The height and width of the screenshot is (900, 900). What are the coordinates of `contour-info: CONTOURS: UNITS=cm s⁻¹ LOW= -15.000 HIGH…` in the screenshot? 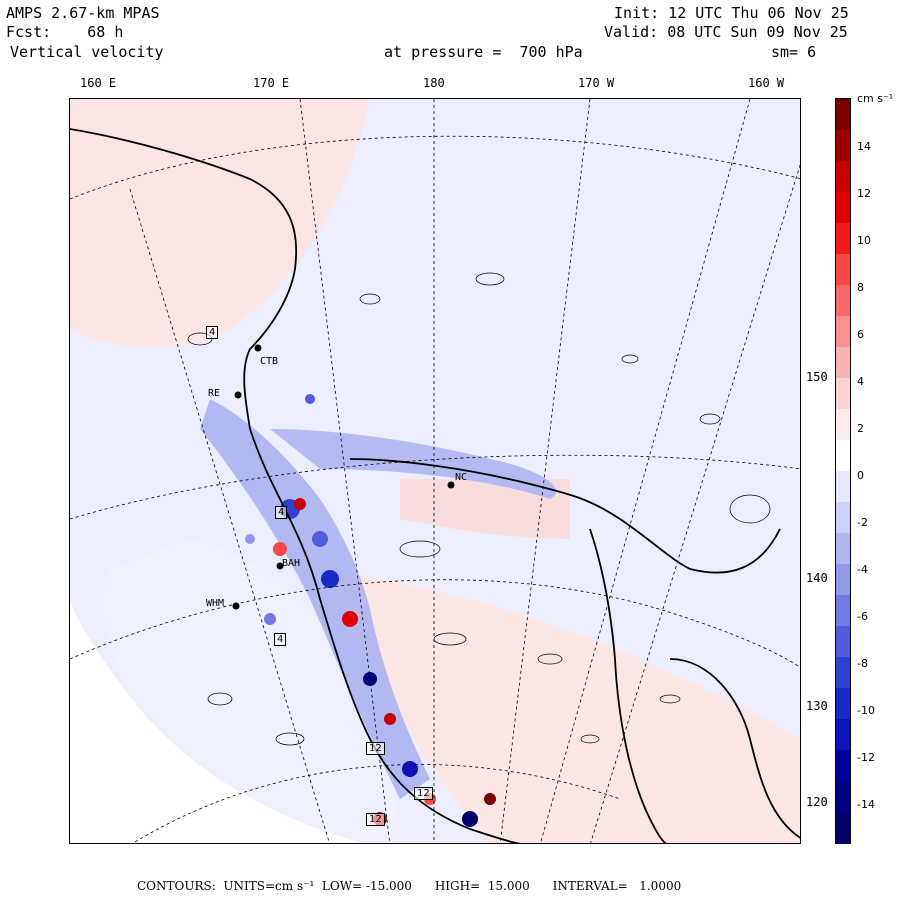 It's located at (409, 886).